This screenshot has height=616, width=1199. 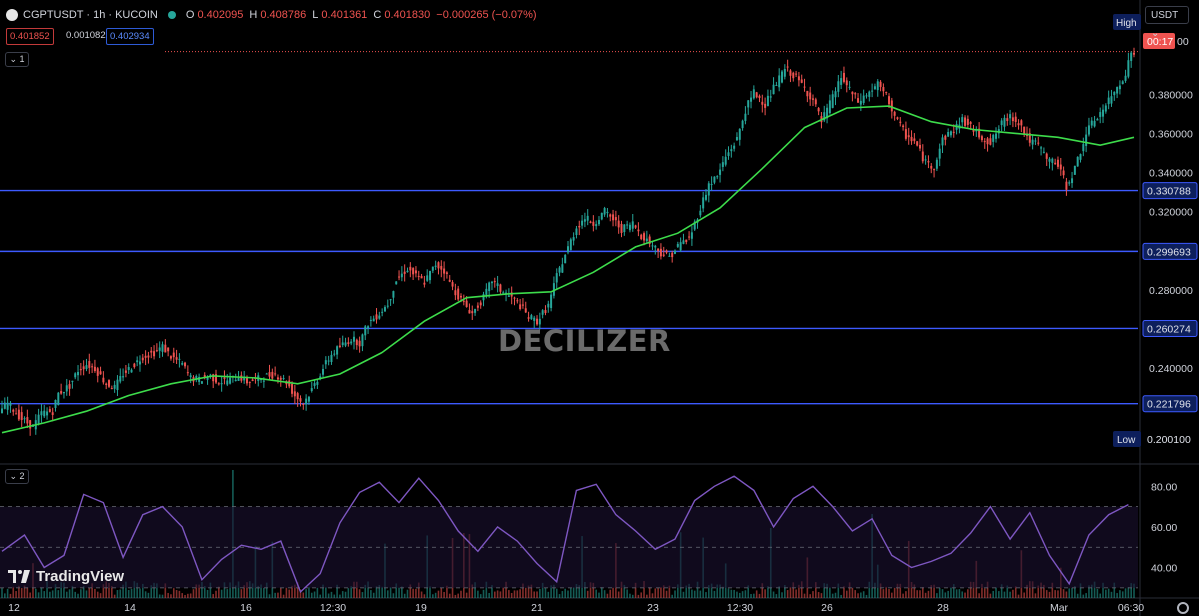 What do you see at coordinates (1167, 22) in the screenshot?
I see `currency-select: USDT ⌄` at bounding box center [1167, 22].